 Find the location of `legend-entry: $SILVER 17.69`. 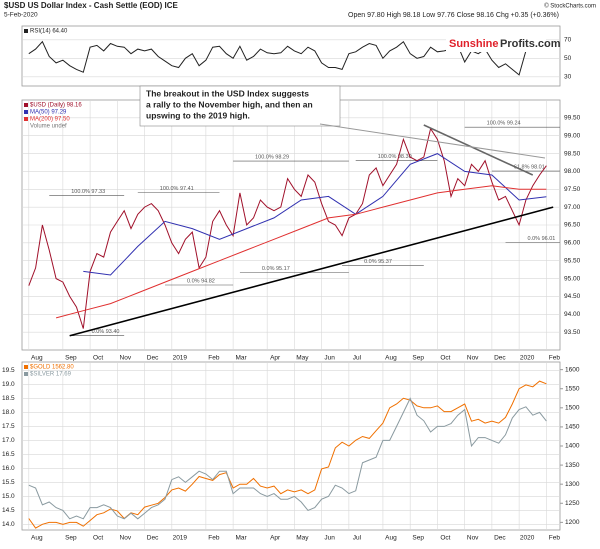

legend-entry: $SILVER 17.69 is located at coordinates (51, 375).